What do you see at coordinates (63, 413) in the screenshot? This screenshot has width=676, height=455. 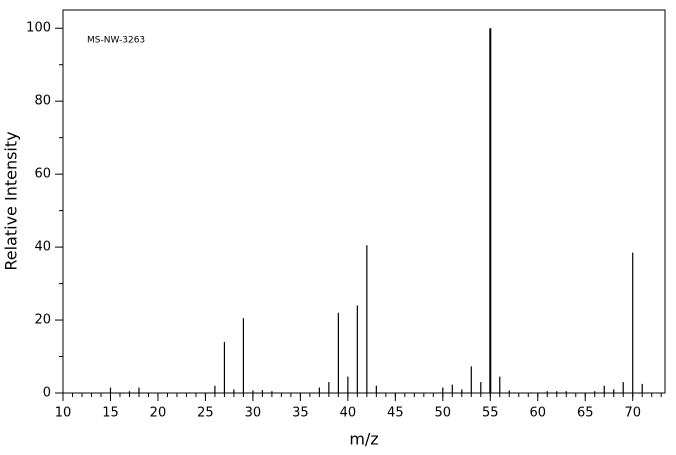 I see `x-tick-label: 10` at bounding box center [63, 413].